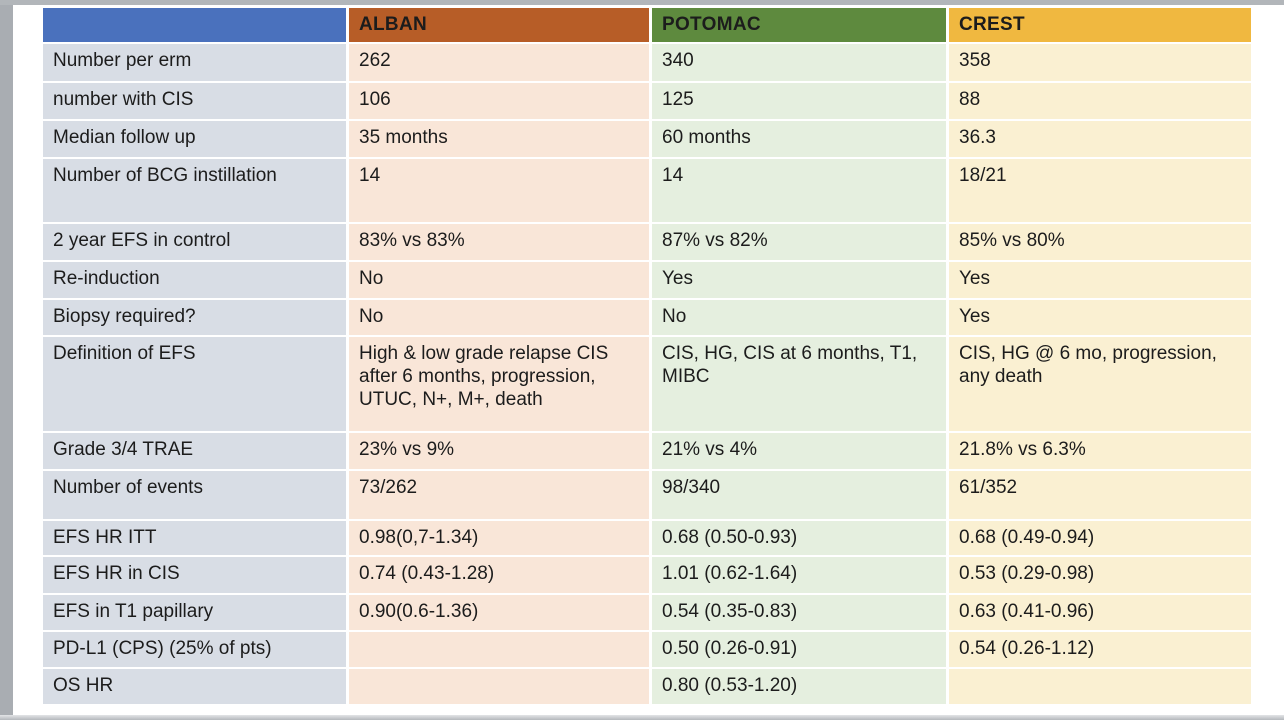  What do you see at coordinates (194, 317) in the screenshot?
I see `row-label: Biopsy required?` at bounding box center [194, 317].